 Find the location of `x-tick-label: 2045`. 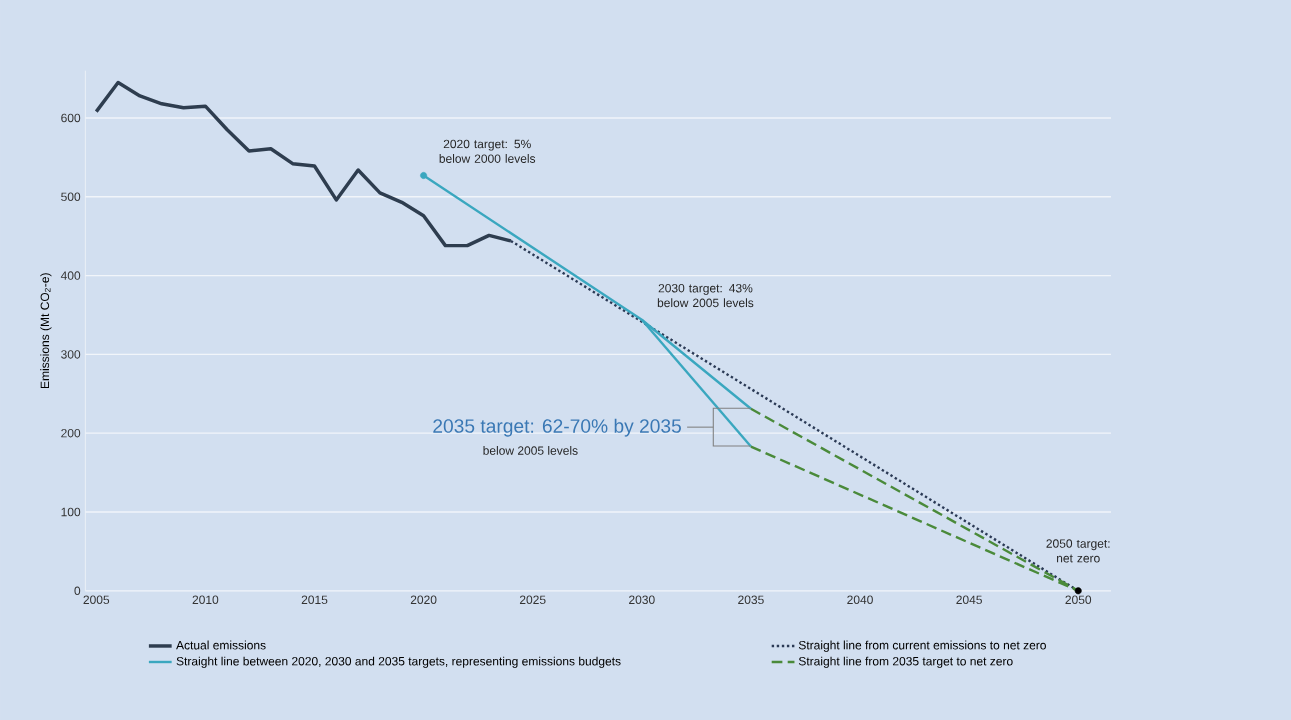

x-tick-label: 2045 is located at coordinates (969, 599).